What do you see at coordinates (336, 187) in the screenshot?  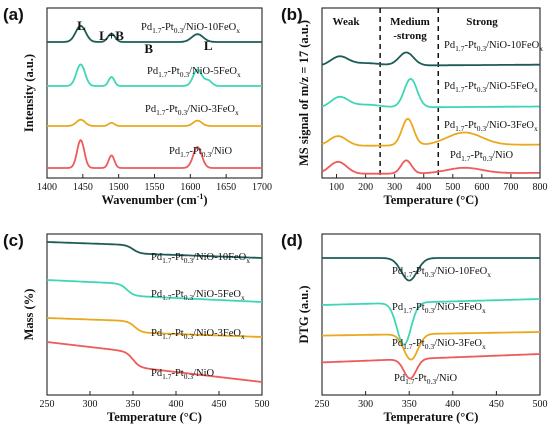 I see `x-tick-label: 100` at bounding box center [336, 187].